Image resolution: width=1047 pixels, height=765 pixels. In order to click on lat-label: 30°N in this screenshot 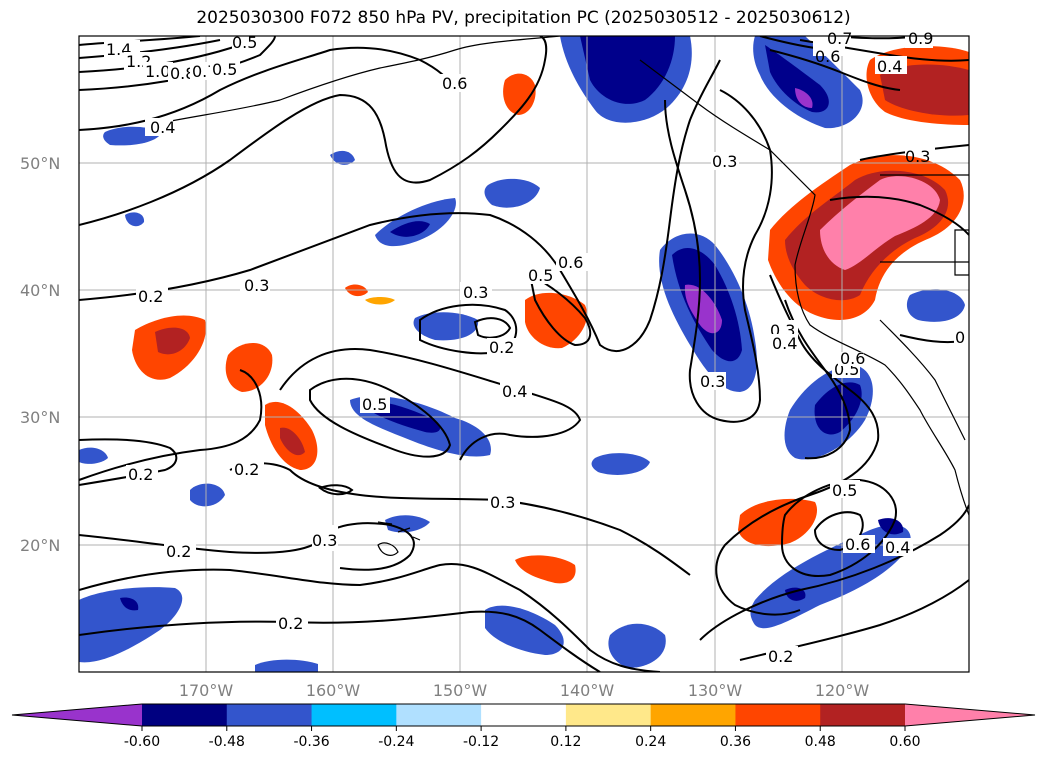, I will do `click(40, 417)`.